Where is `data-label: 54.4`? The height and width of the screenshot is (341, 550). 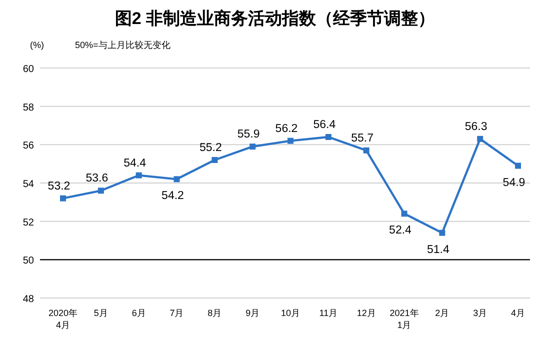 data-label: 54.4 is located at coordinates (135, 163).